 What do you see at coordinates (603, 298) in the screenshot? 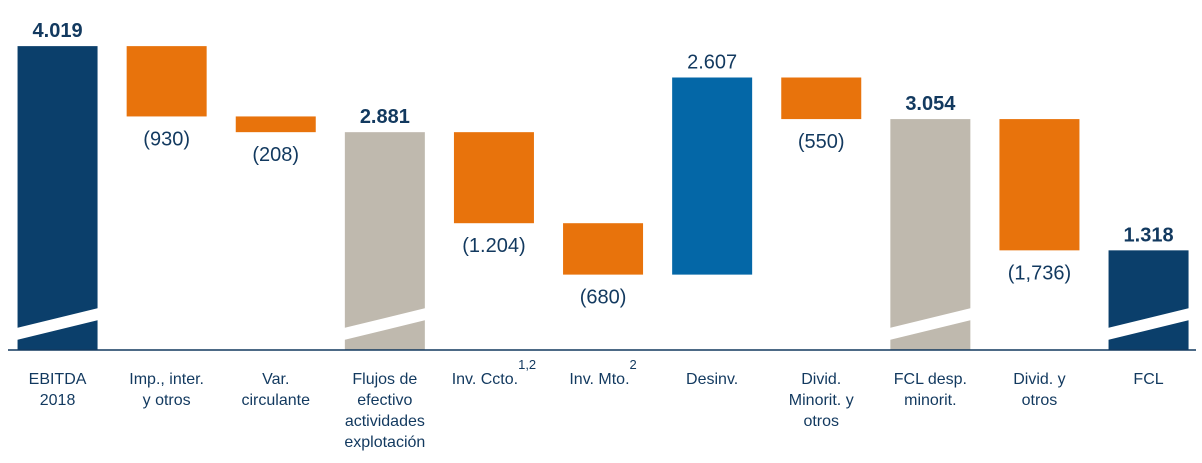
I see `value-label: (680)` at bounding box center [603, 298].